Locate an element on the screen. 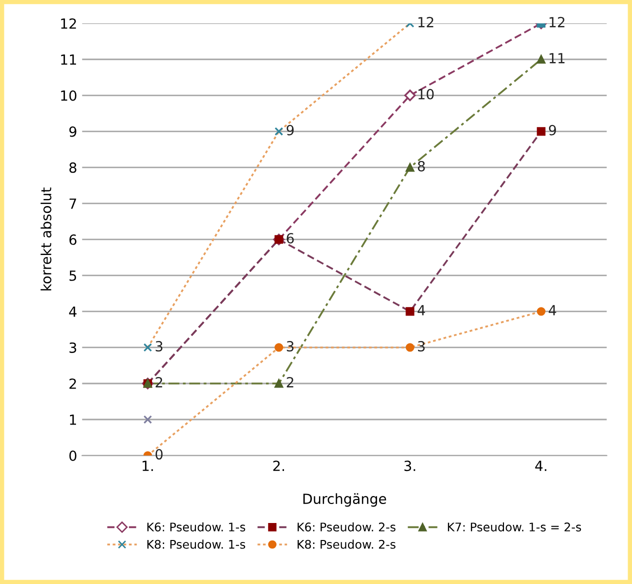  x-axis-title: Durchgänge is located at coordinates (344, 500).